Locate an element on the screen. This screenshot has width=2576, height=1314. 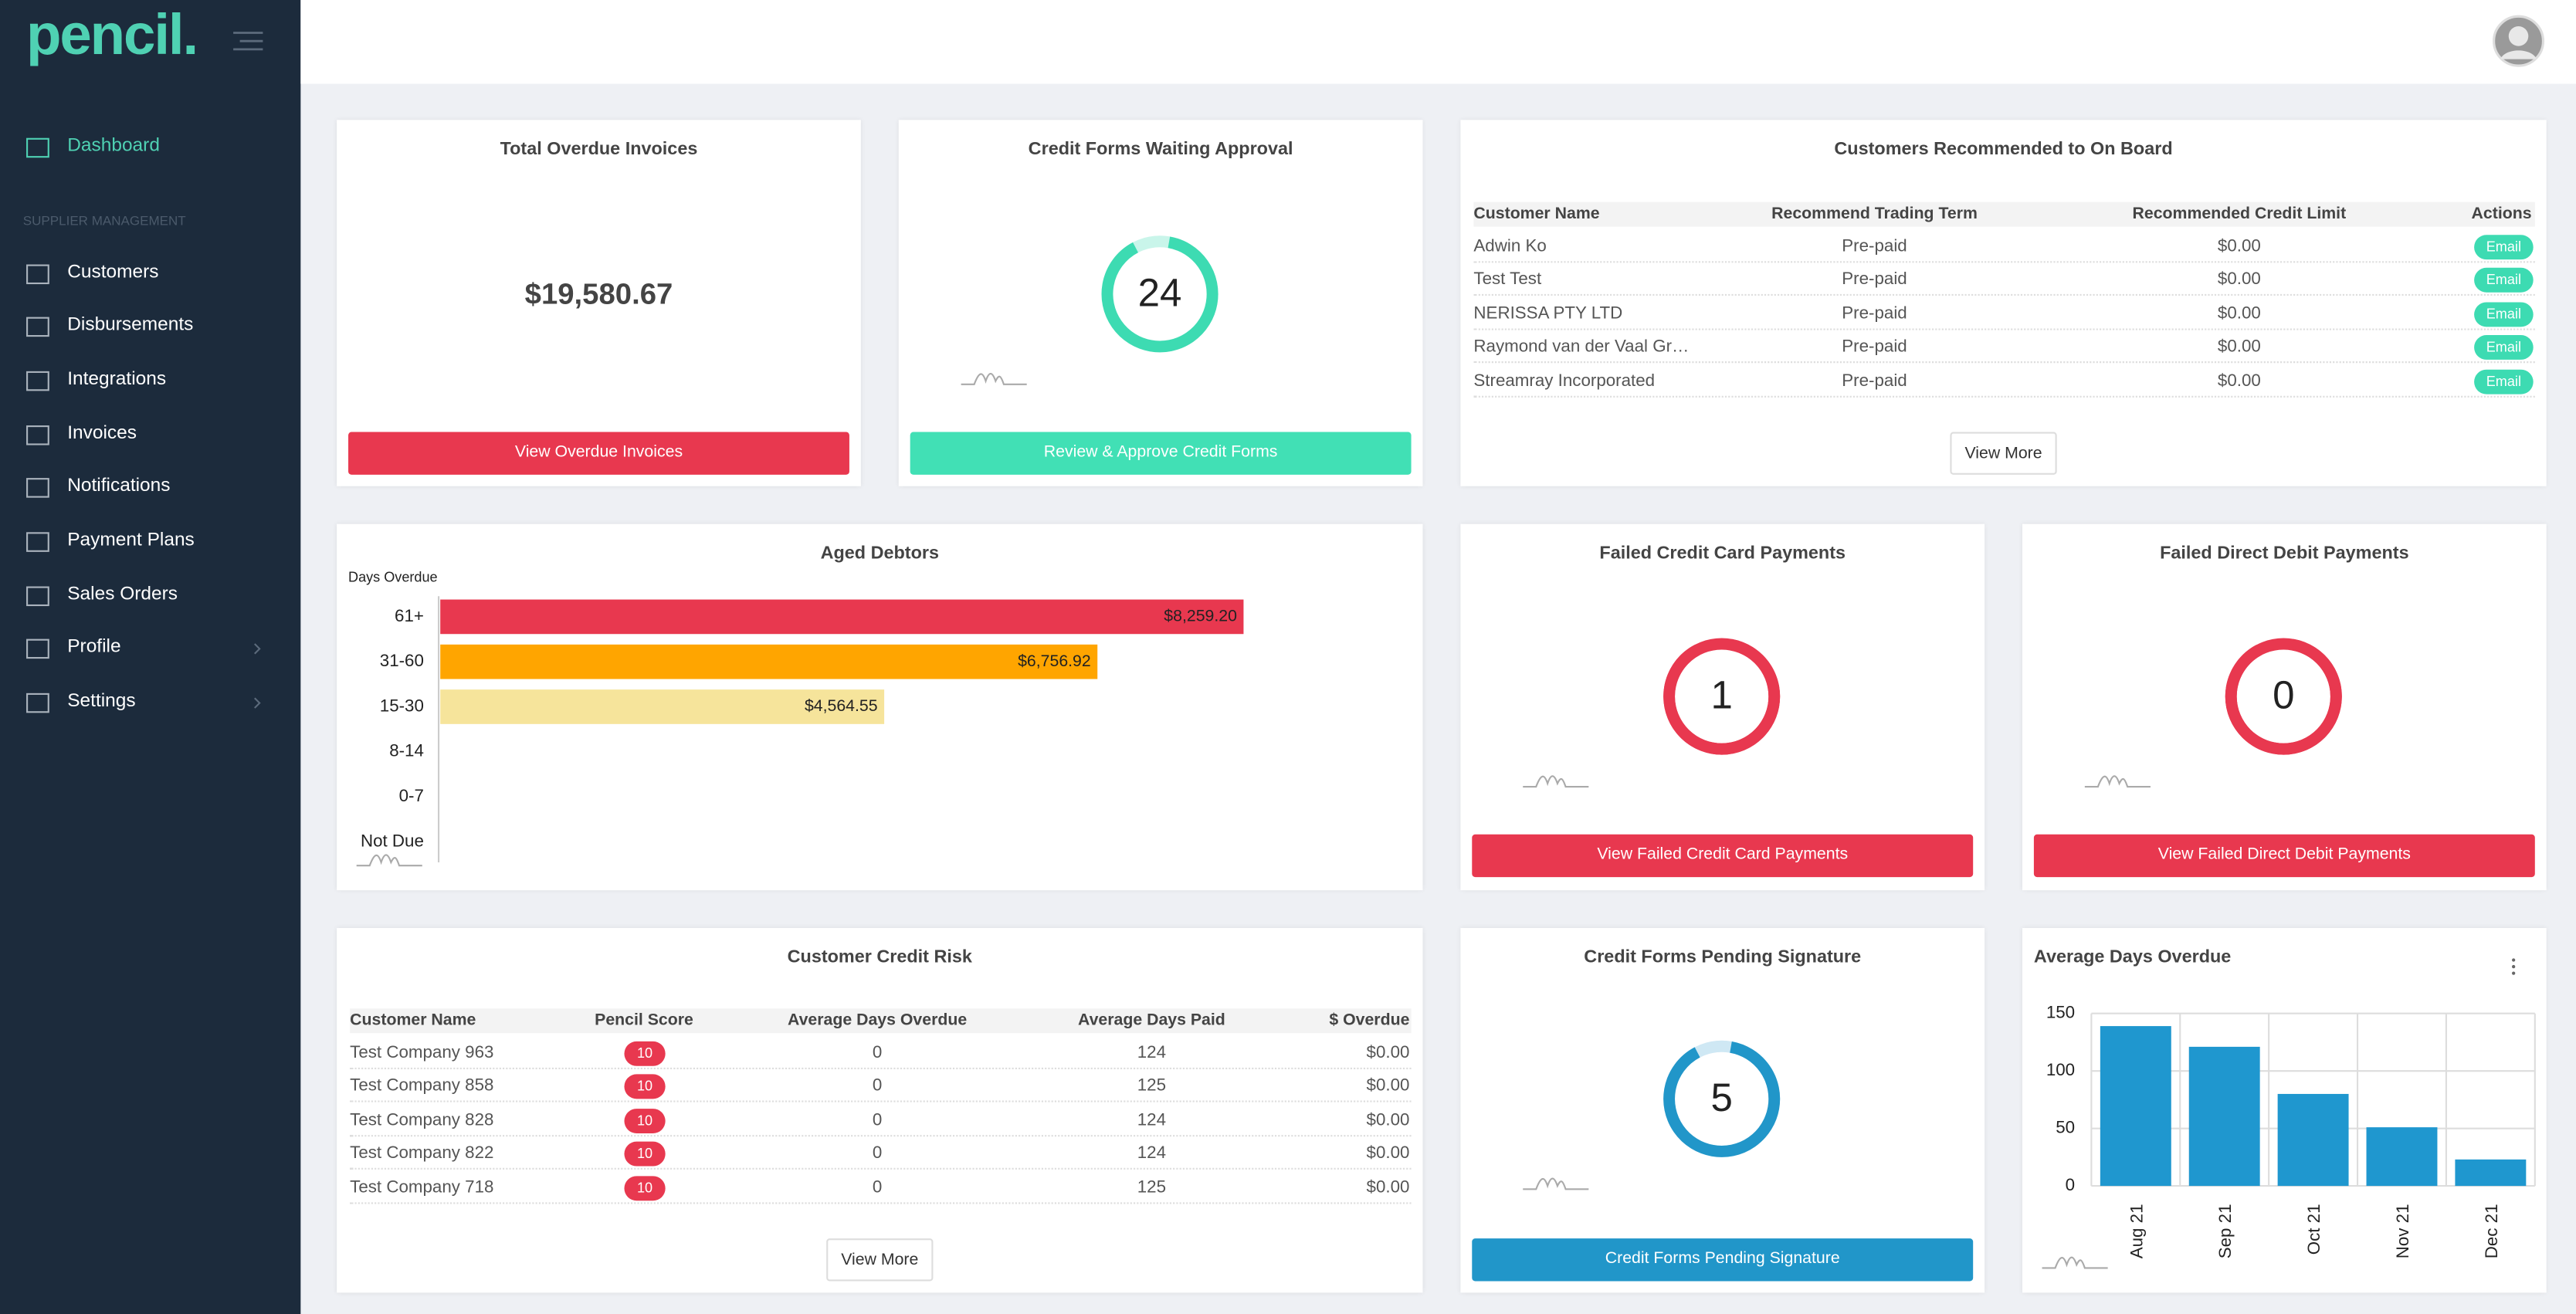
pending-card is located at coordinates (1722, 1111).